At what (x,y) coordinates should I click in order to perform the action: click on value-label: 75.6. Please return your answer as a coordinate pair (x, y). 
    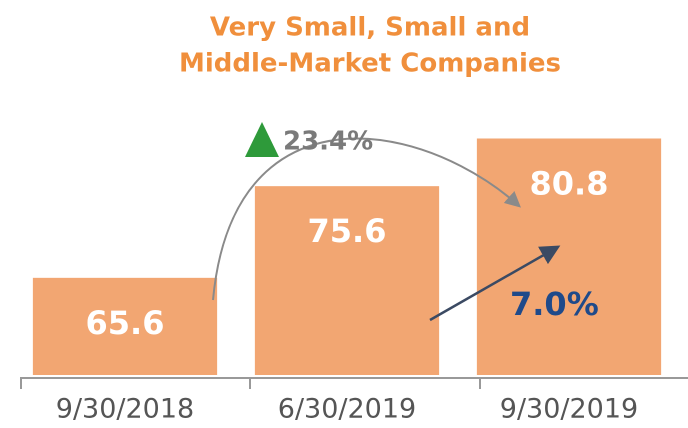
    Looking at the image, I should click on (347, 231).